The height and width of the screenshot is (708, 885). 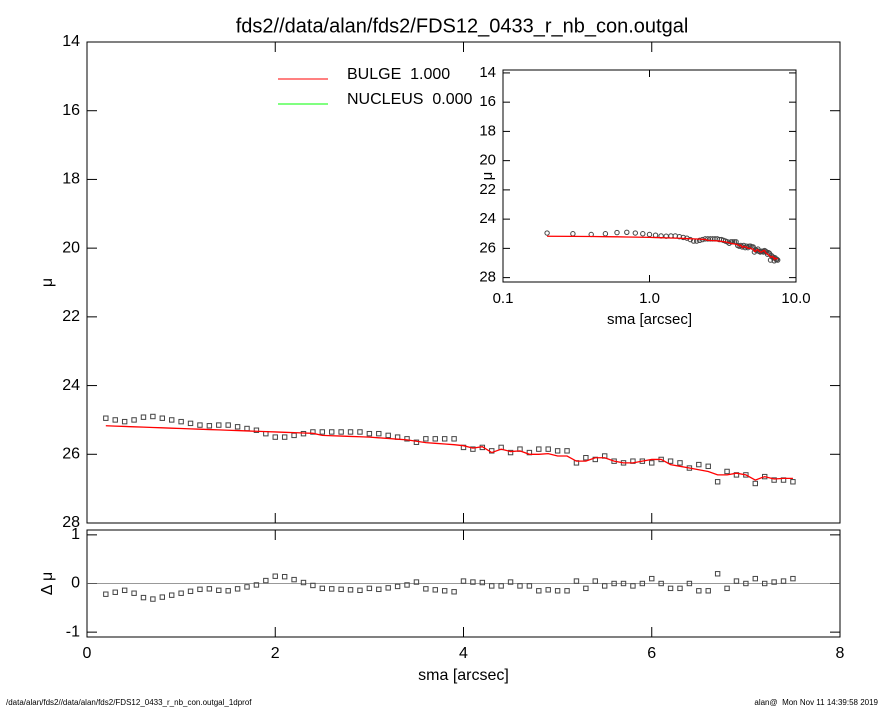 I want to click on y-tick-label: -1, so click(x=73, y=631).